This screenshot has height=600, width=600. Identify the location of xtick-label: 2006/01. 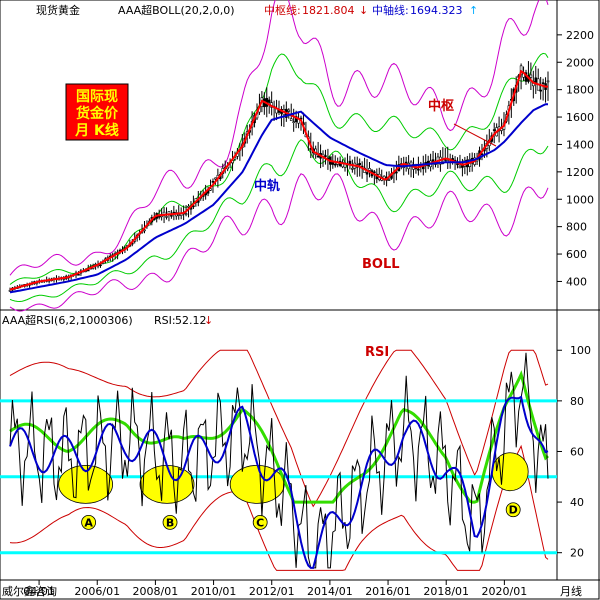
(97, 591).